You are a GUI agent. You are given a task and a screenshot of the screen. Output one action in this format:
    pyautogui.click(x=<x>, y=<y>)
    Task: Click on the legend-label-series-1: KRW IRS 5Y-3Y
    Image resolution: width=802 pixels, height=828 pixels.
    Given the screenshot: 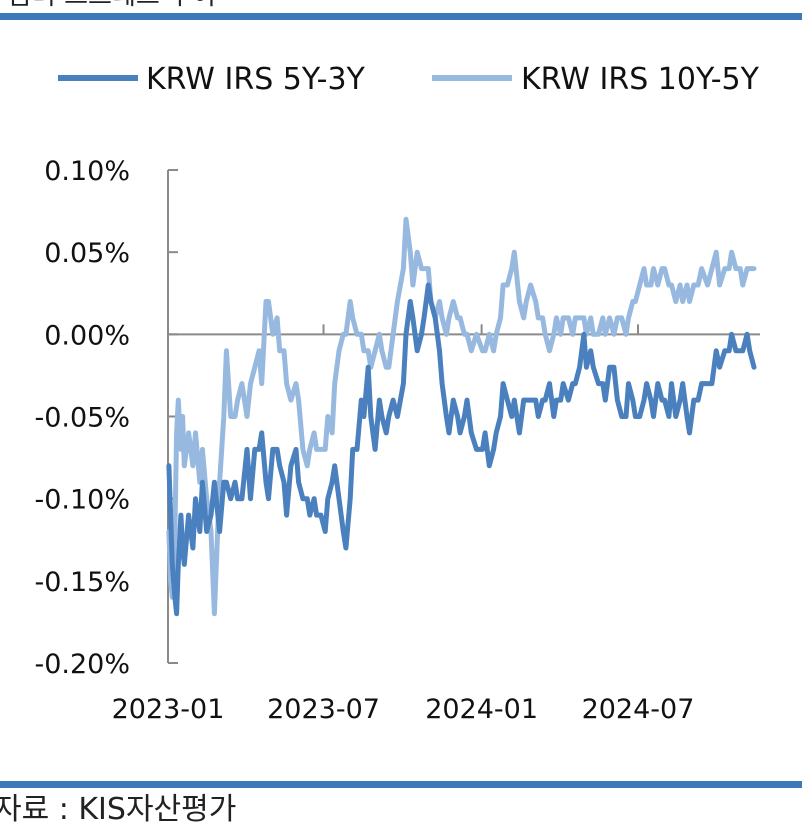 What is the action you would take?
    pyautogui.click(x=256, y=79)
    